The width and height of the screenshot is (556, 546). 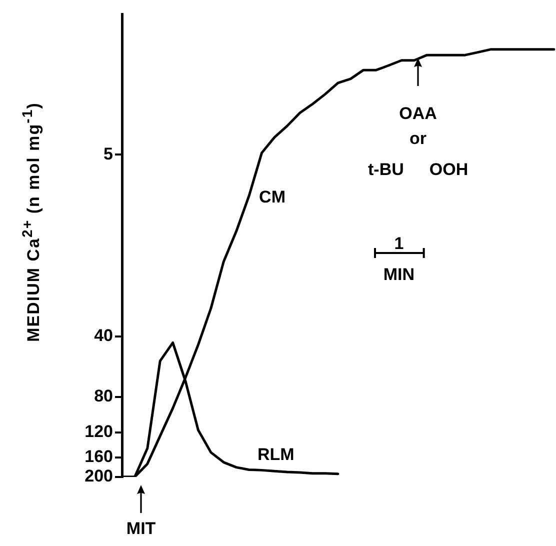 I want to click on y-tick-label: 80, so click(x=103, y=396).